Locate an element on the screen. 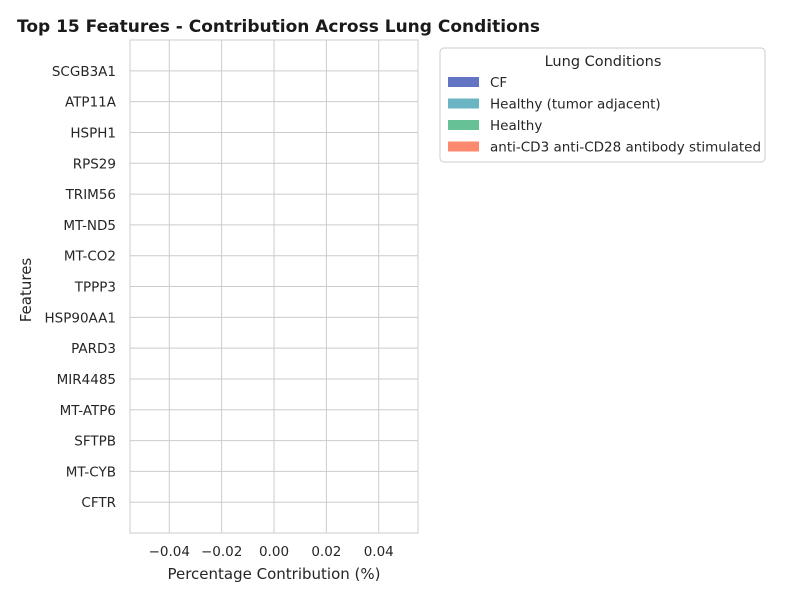 Image resolution: width=800 pixels, height=600 pixels. y-tick-label: MT-CYB is located at coordinates (91, 472).